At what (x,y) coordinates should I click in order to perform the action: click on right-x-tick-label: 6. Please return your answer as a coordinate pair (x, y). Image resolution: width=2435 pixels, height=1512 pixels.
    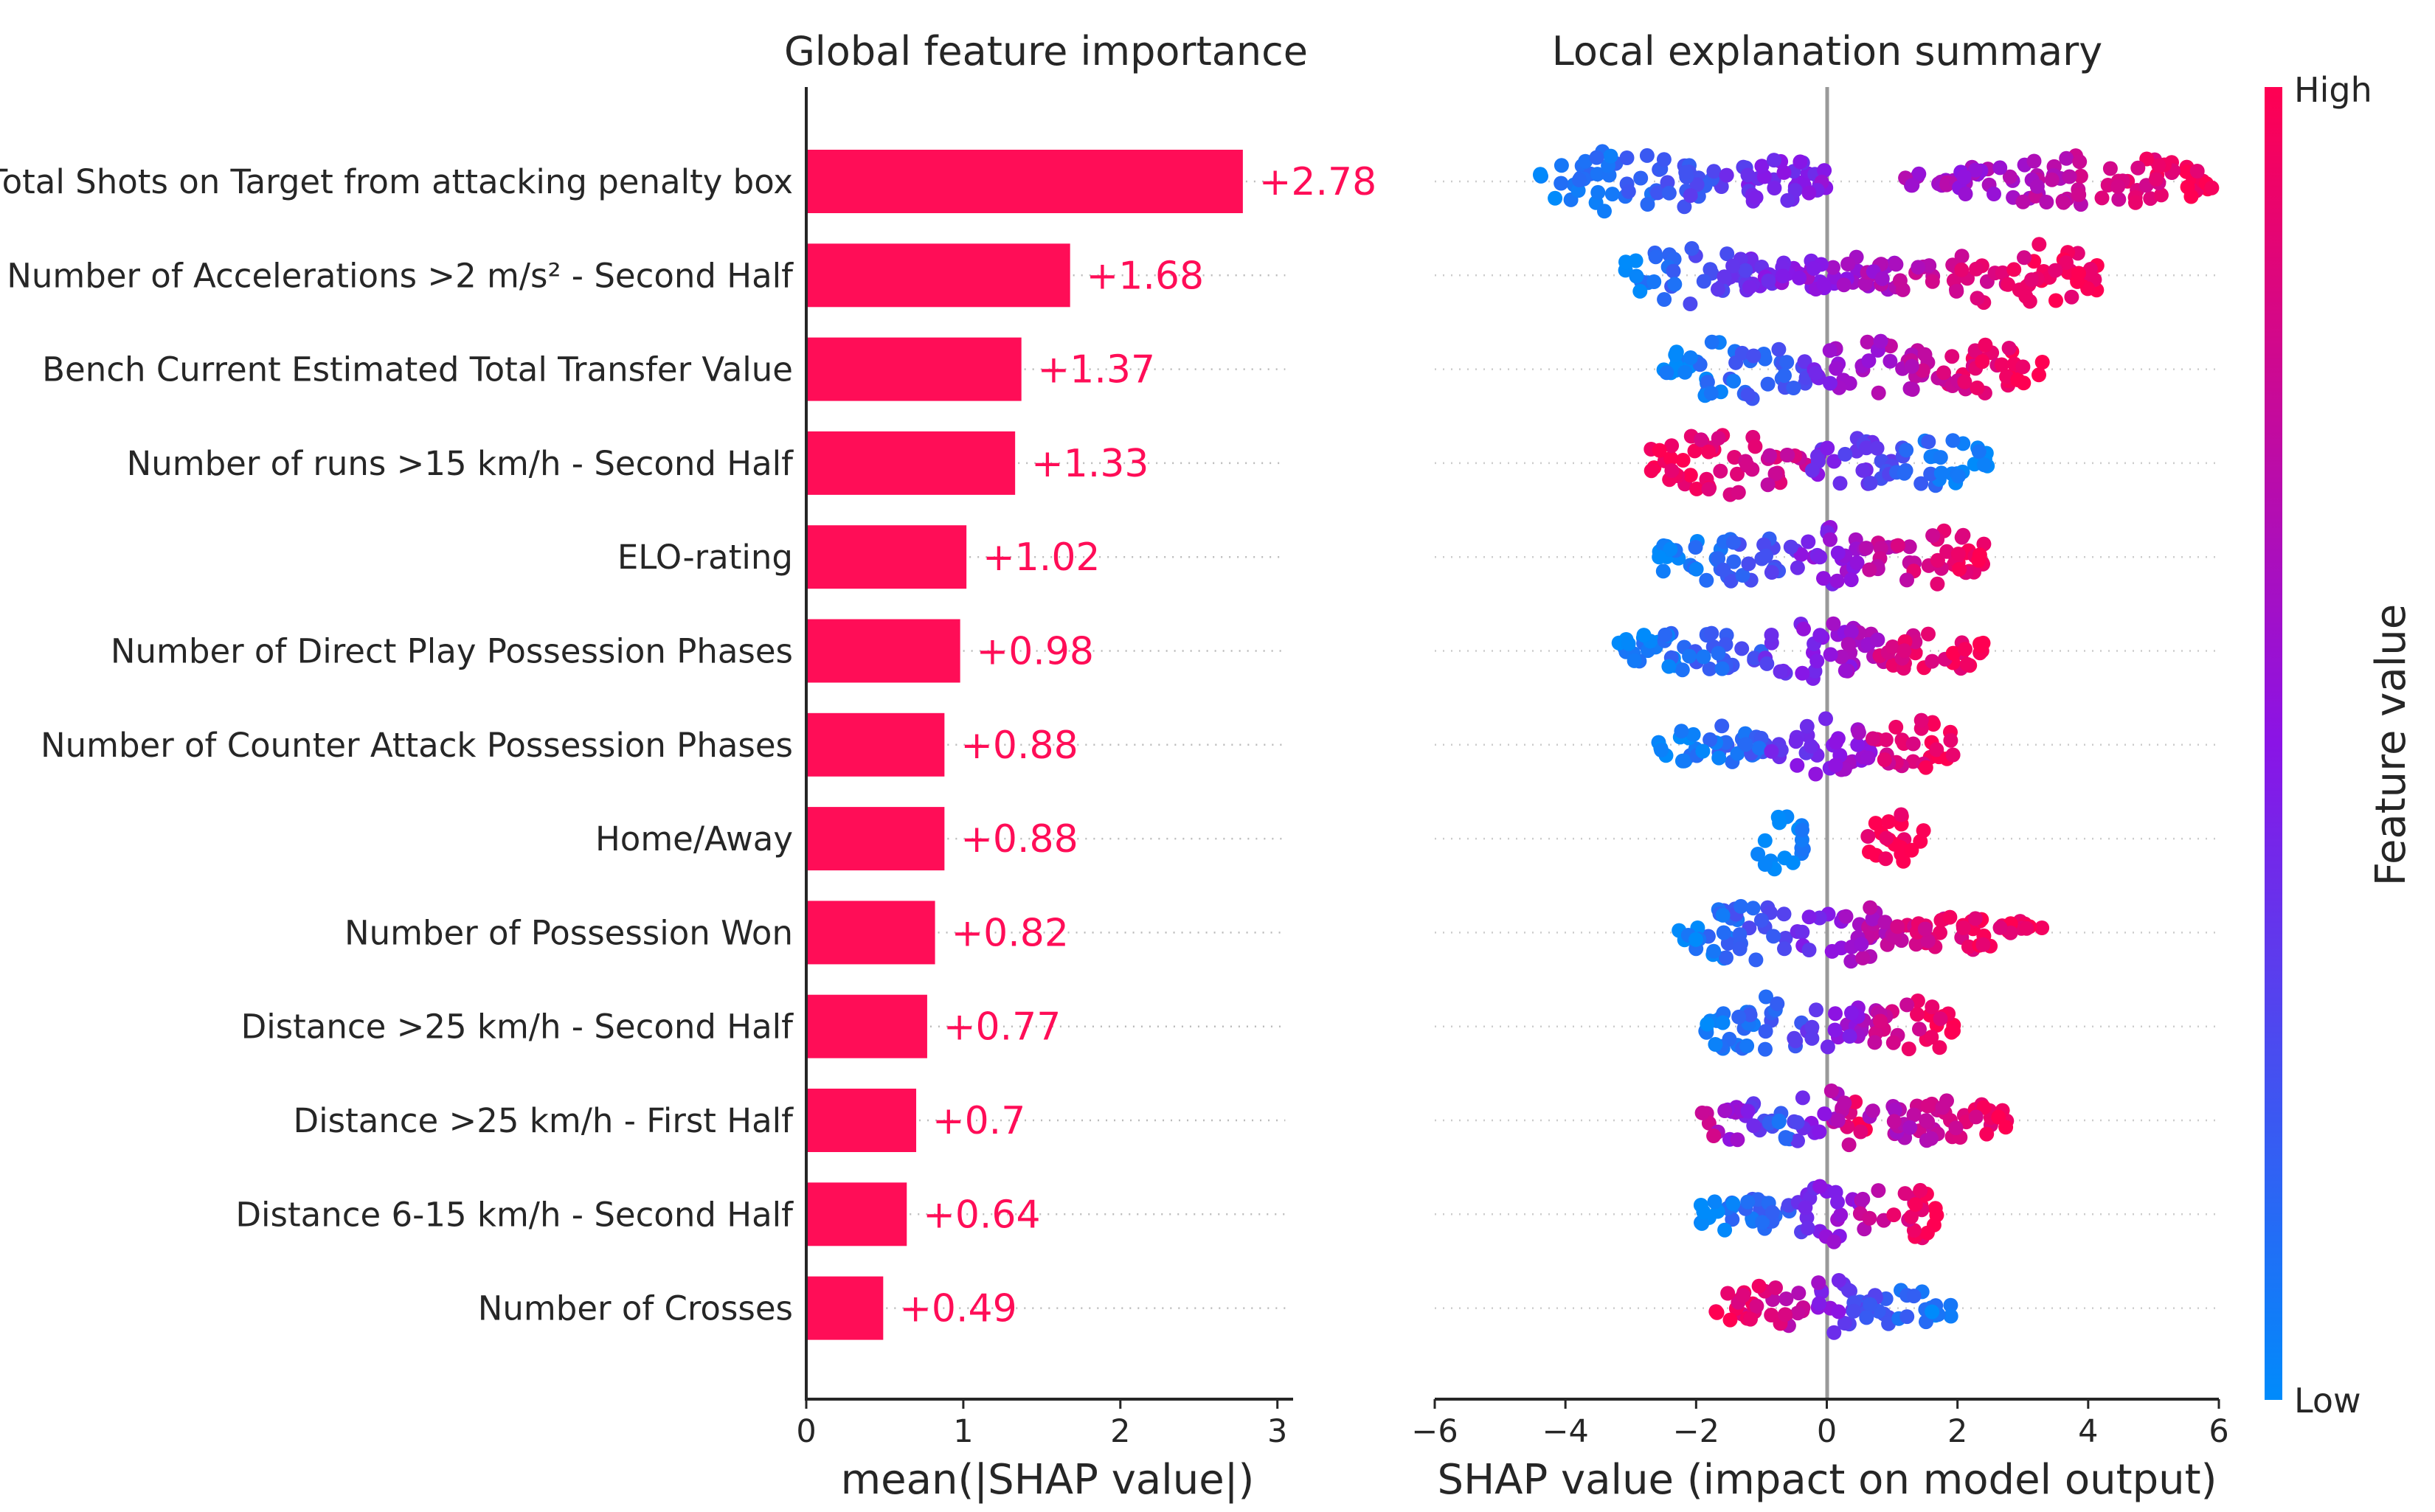
    Looking at the image, I should click on (2218, 1431).